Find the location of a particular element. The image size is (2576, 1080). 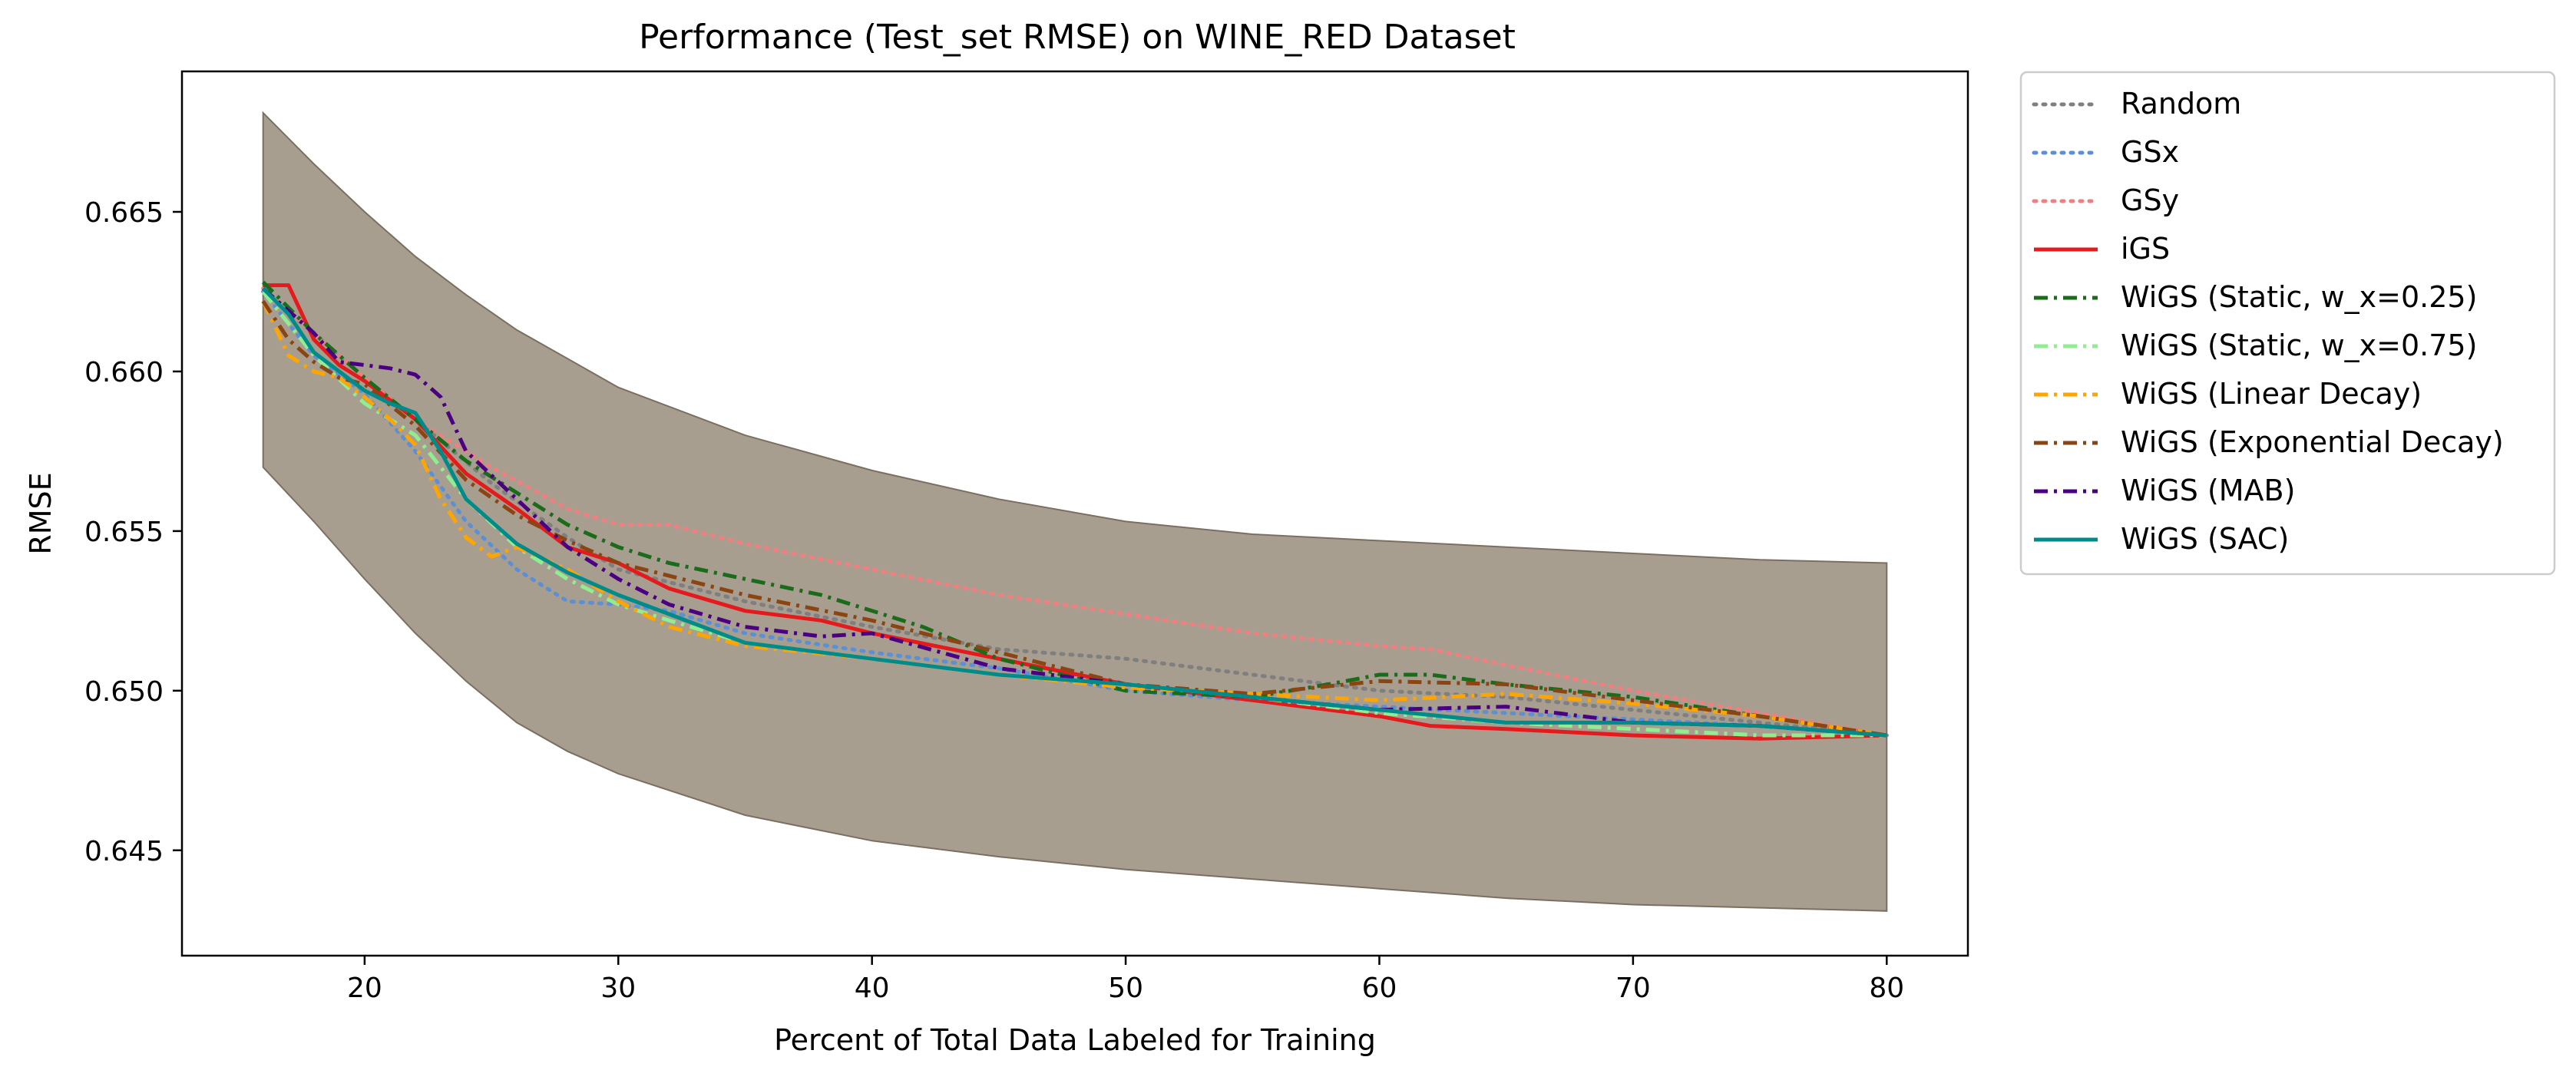

x-axis: 20 30 40 50 60 70 80 is located at coordinates (1125, 980).